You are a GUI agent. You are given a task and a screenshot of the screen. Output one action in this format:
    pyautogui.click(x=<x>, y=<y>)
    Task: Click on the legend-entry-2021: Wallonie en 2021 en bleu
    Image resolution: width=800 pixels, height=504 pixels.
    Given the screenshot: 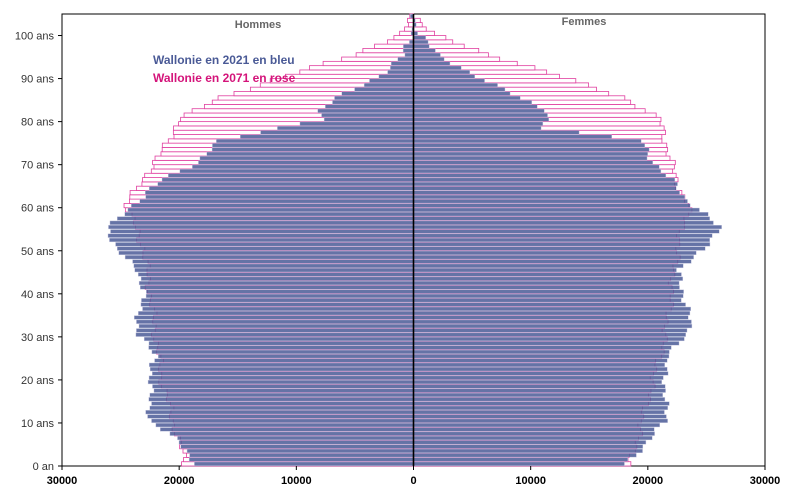 What is the action you would take?
    pyautogui.click(x=224, y=60)
    